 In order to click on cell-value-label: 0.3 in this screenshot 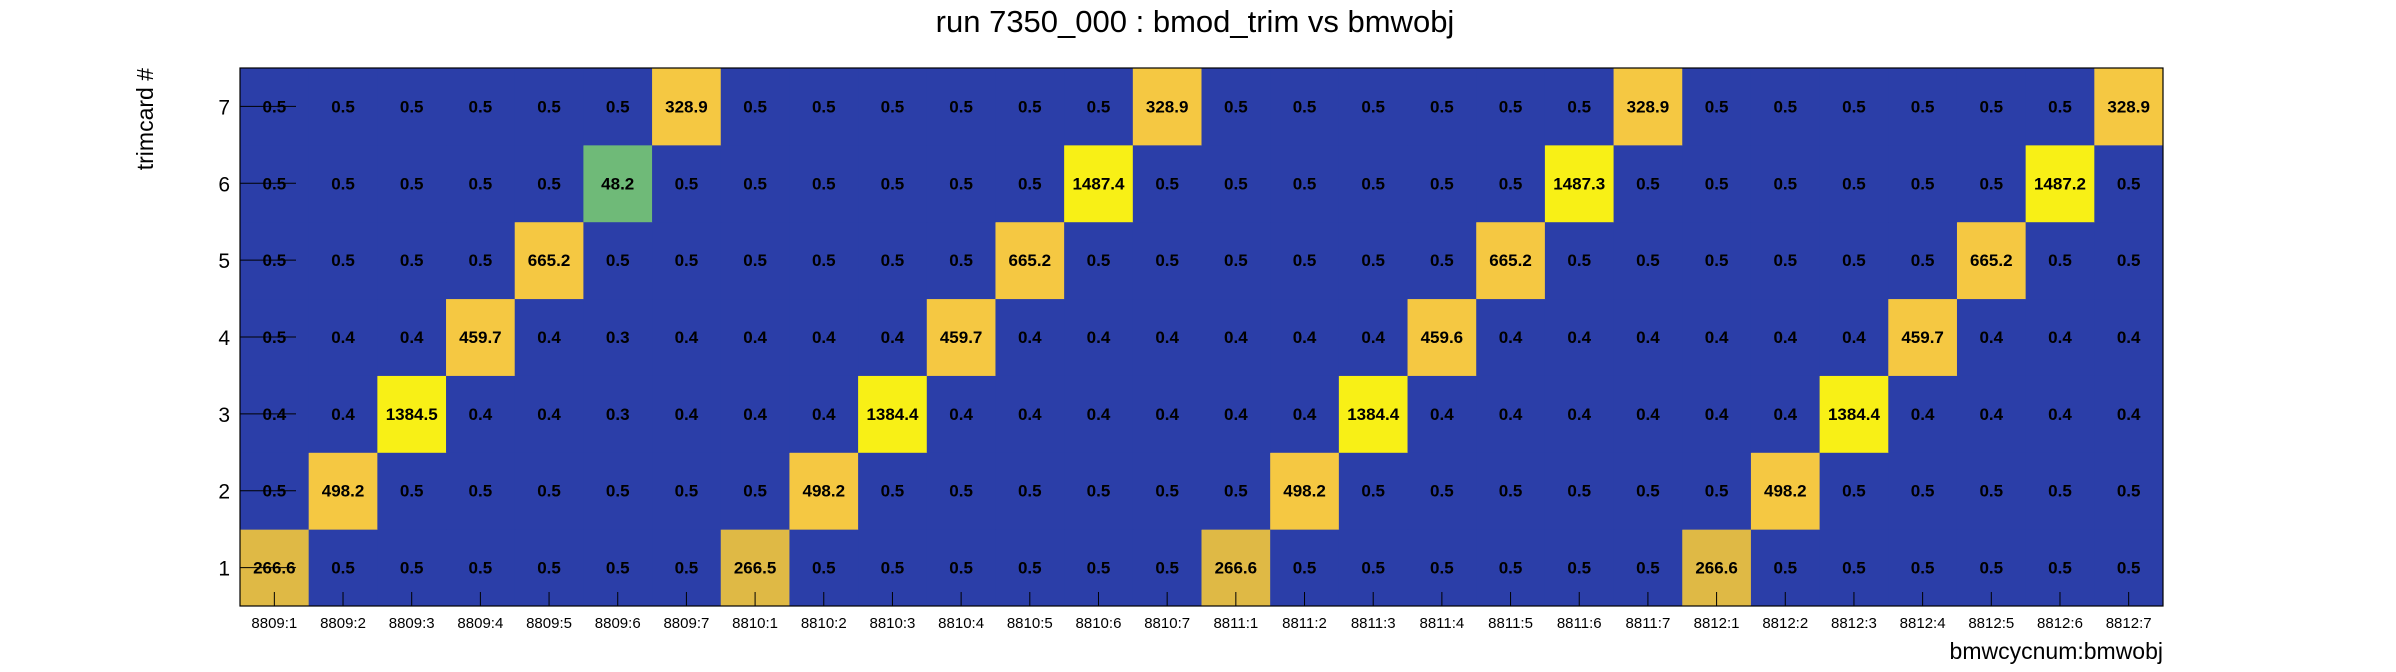, I will do `click(618, 414)`.